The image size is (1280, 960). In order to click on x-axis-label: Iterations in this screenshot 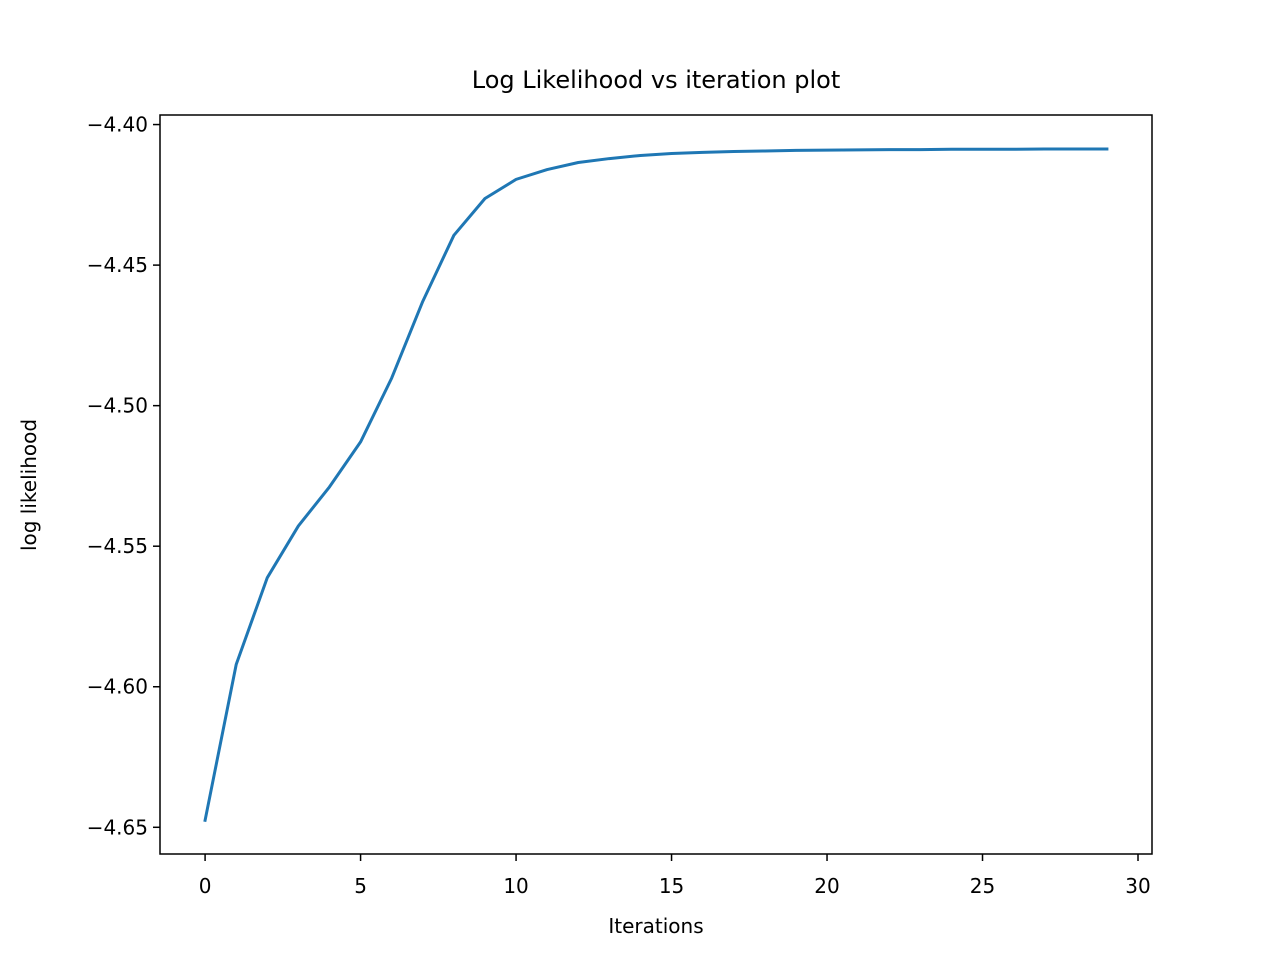, I will do `click(655, 926)`.